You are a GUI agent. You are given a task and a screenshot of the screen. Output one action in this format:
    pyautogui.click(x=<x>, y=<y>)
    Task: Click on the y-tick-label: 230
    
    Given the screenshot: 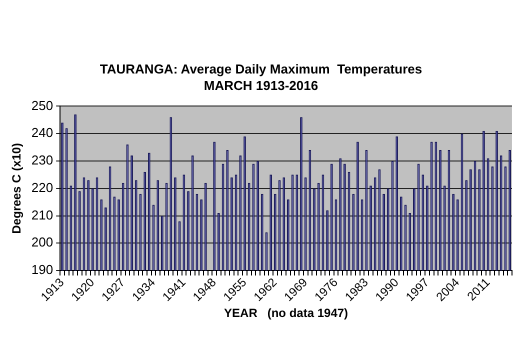 What is the action you would take?
    pyautogui.click(x=42, y=160)
    